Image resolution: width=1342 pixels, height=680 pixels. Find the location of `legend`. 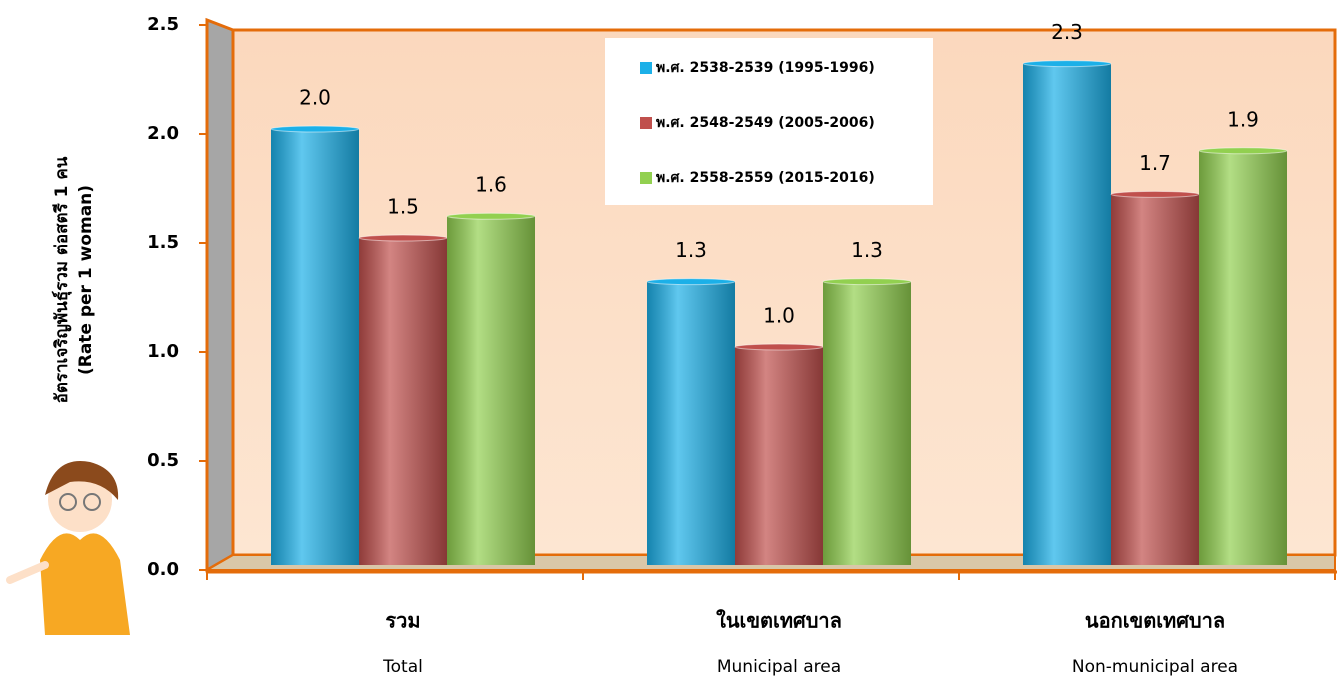

legend is located at coordinates (769, 121).